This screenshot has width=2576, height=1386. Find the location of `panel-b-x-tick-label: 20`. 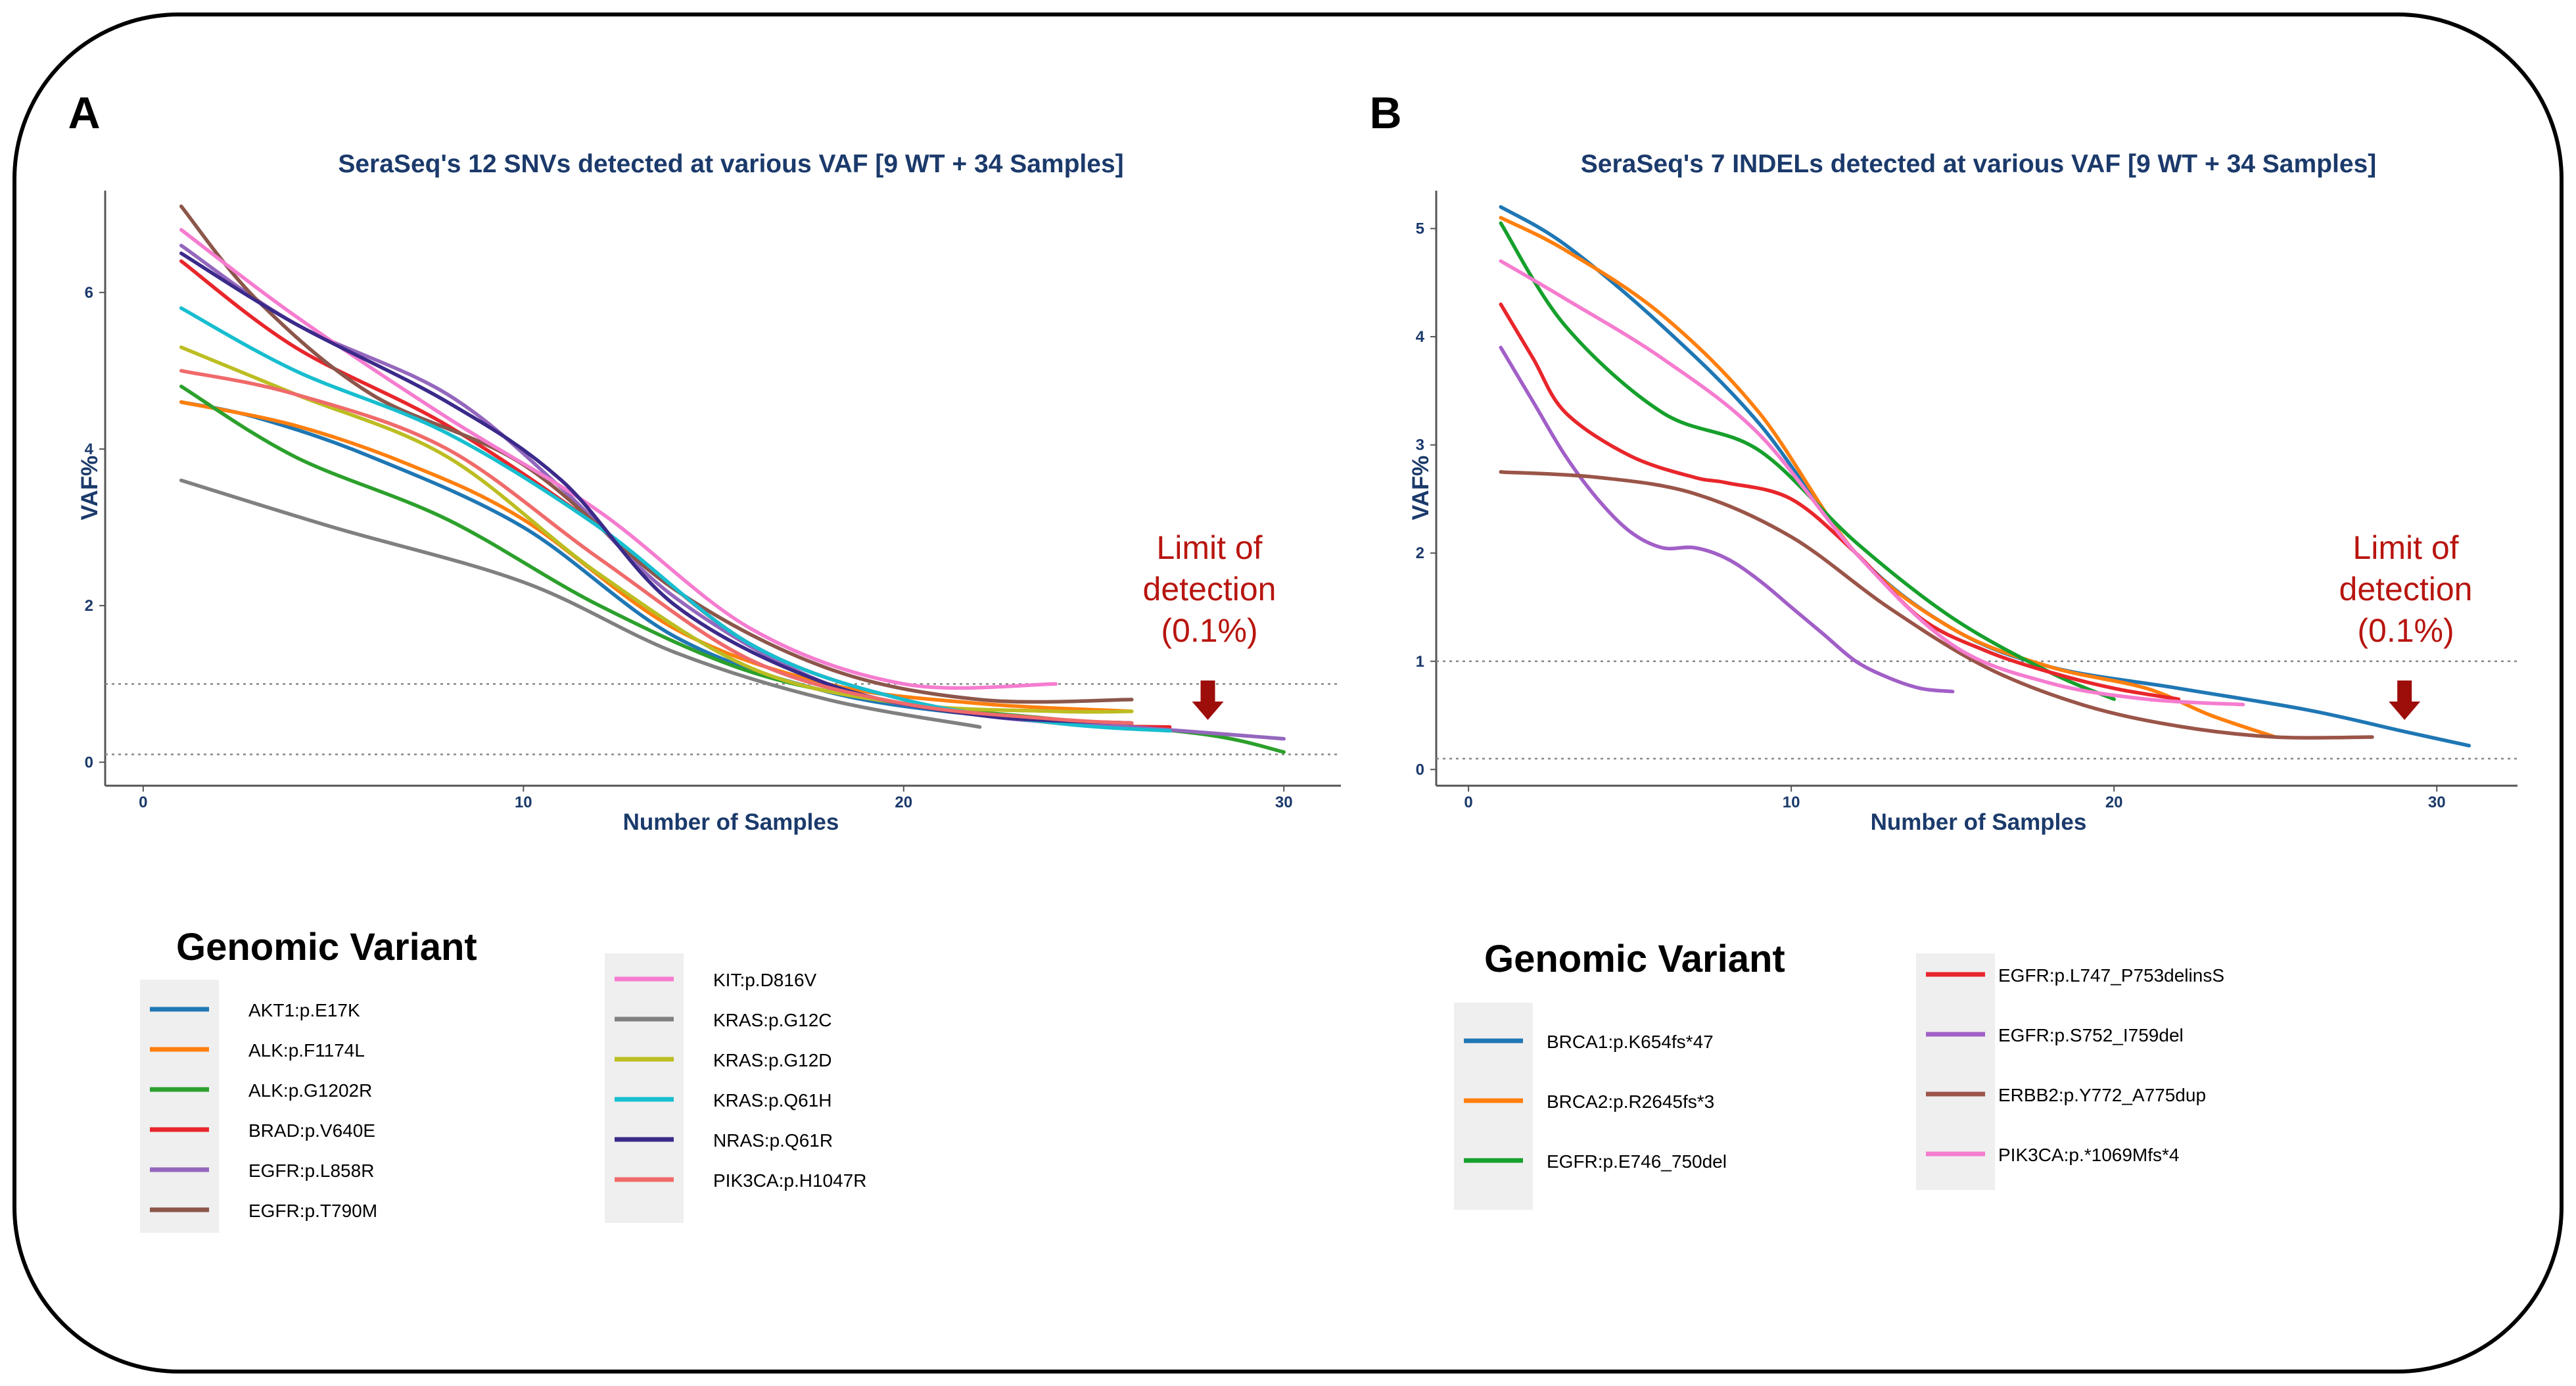

panel-b-x-tick-label: 20 is located at coordinates (2114, 802).